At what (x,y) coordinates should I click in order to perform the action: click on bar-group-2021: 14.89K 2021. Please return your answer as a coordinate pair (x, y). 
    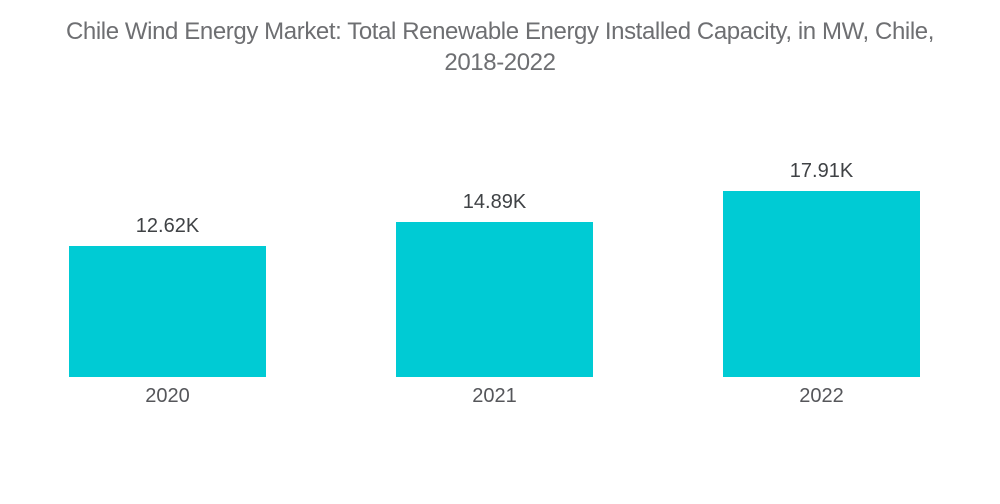
    Looking at the image, I should click on (494, 299).